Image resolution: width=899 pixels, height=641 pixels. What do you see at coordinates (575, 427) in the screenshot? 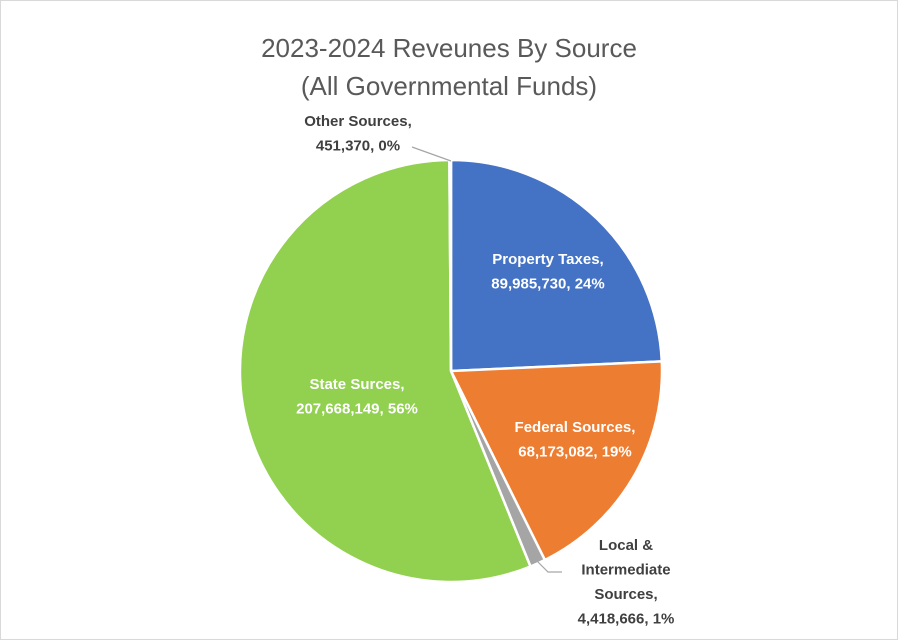
I see `data-label: Federal Sources,` at bounding box center [575, 427].